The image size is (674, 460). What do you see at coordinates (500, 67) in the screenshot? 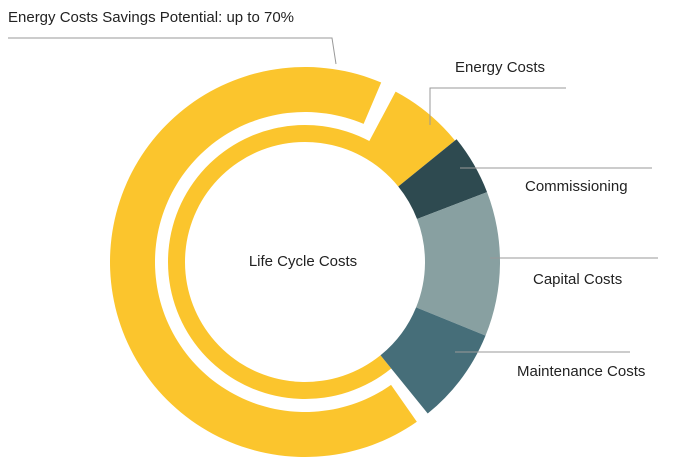
I see `segment-label: Energy Costs` at bounding box center [500, 67].